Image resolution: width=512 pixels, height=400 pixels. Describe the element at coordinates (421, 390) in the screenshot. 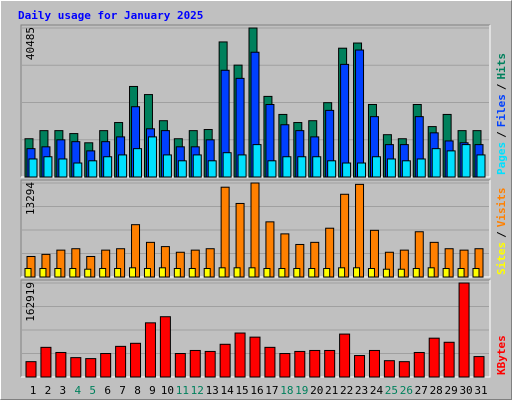

I see `x-tick-label: 27` at that location.